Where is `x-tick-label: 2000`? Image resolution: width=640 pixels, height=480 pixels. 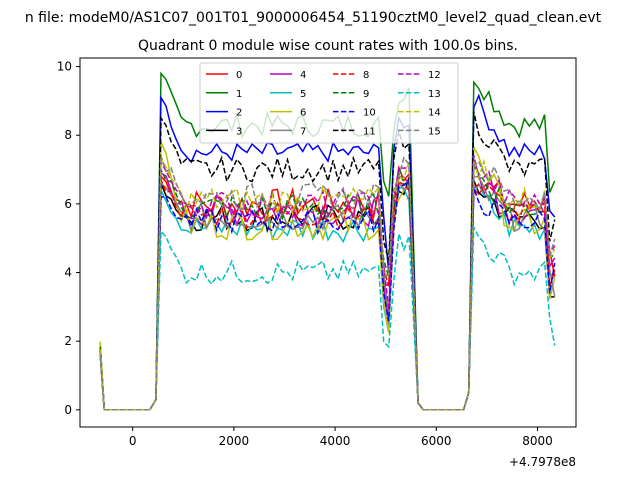
x-tick-label: 2000 is located at coordinates (234, 441).